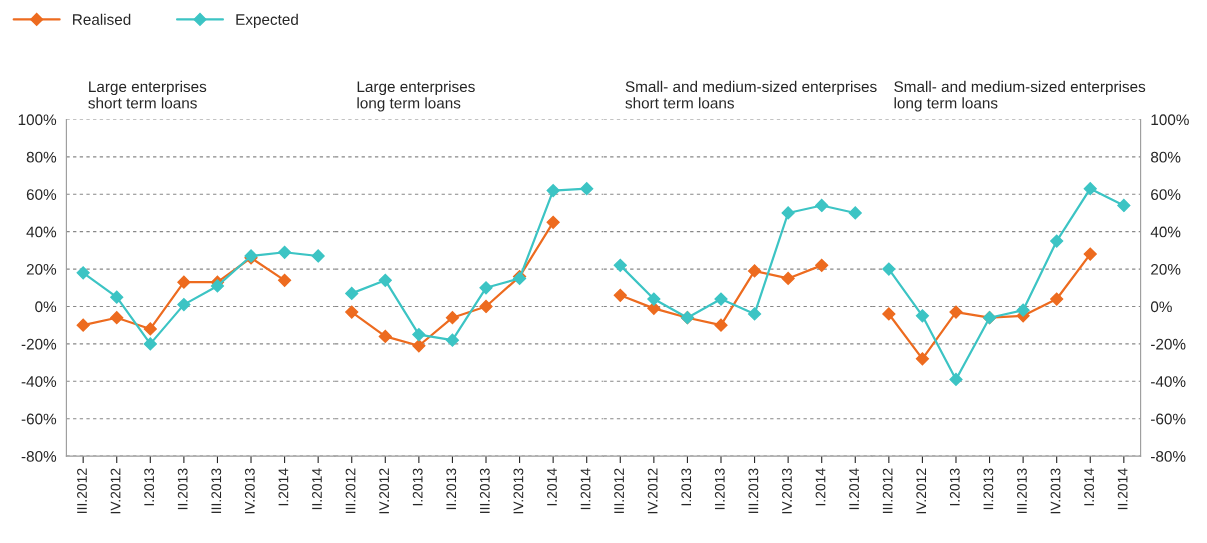  I want to click on legend-label: Expected, so click(267, 20).